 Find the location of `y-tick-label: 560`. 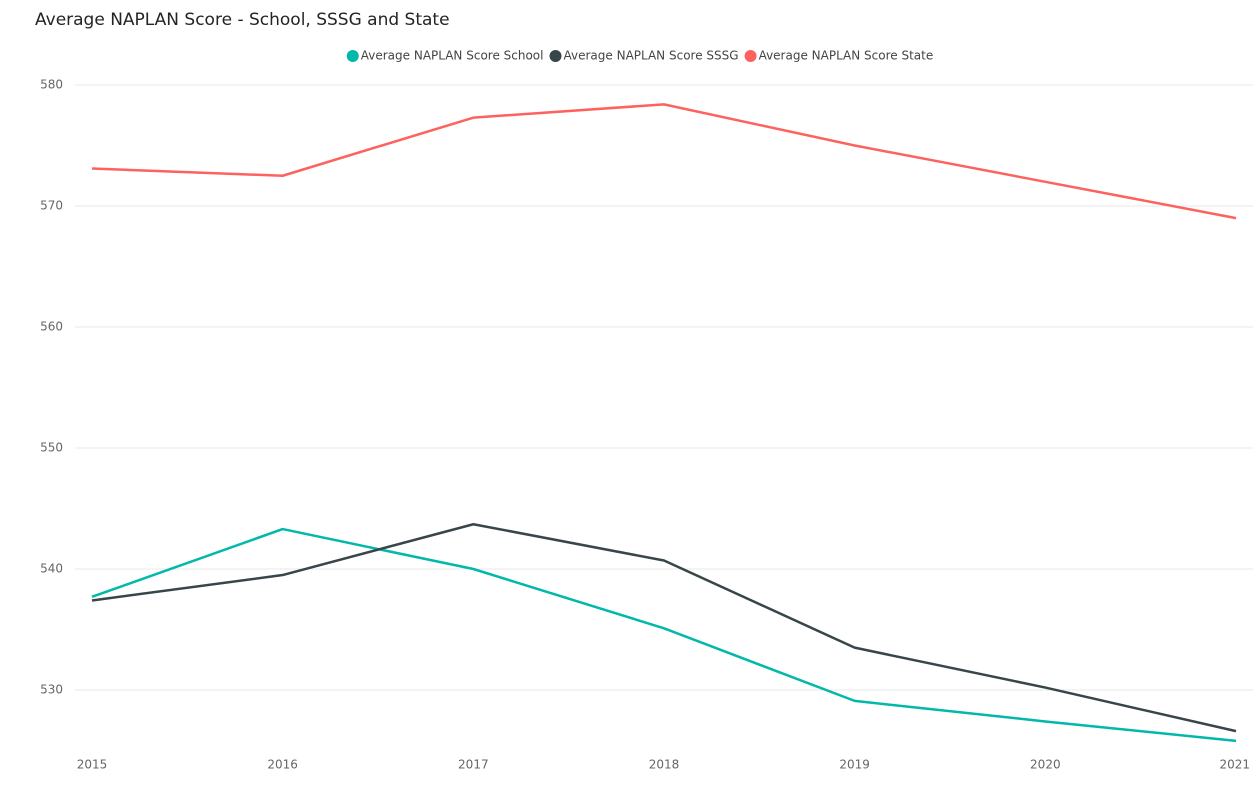

y-tick-label: 560 is located at coordinates (51, 327).